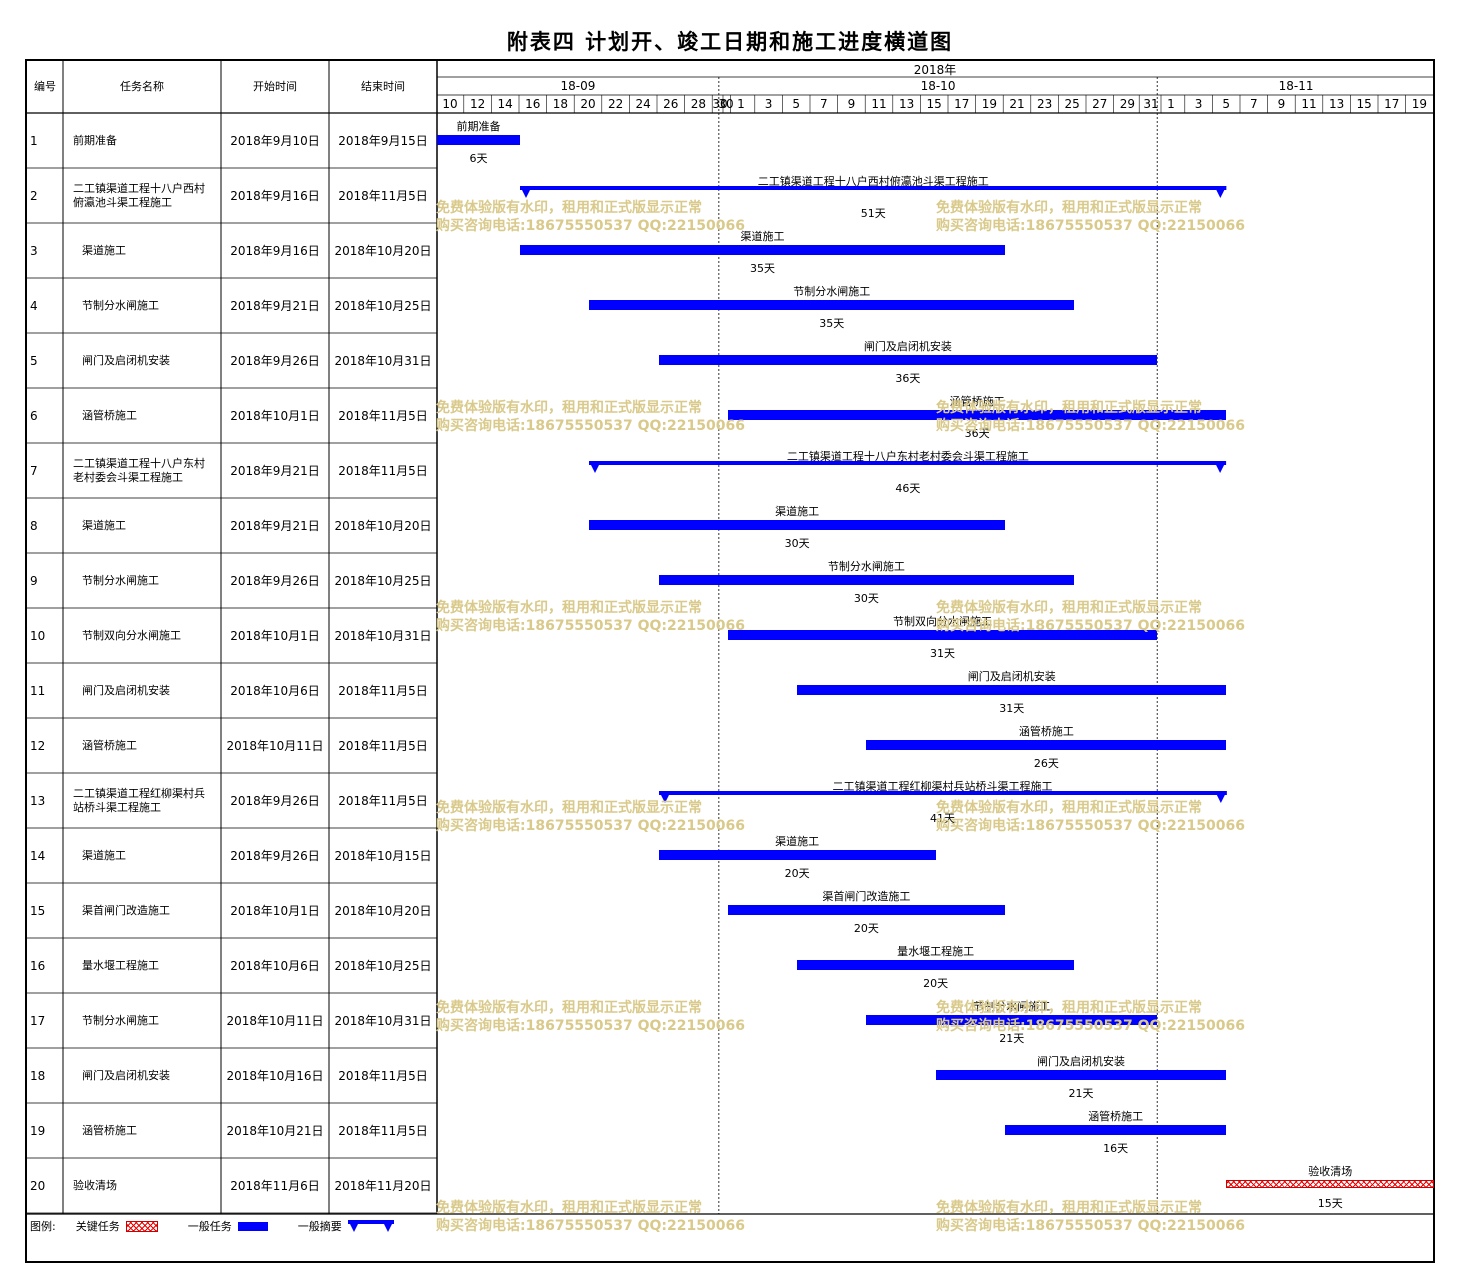 The width and height of the screenshot is (1460, 1288). Describe the element at coordinates (943, 653) in the screenshot. I see `duration-label: 31天` at that location.